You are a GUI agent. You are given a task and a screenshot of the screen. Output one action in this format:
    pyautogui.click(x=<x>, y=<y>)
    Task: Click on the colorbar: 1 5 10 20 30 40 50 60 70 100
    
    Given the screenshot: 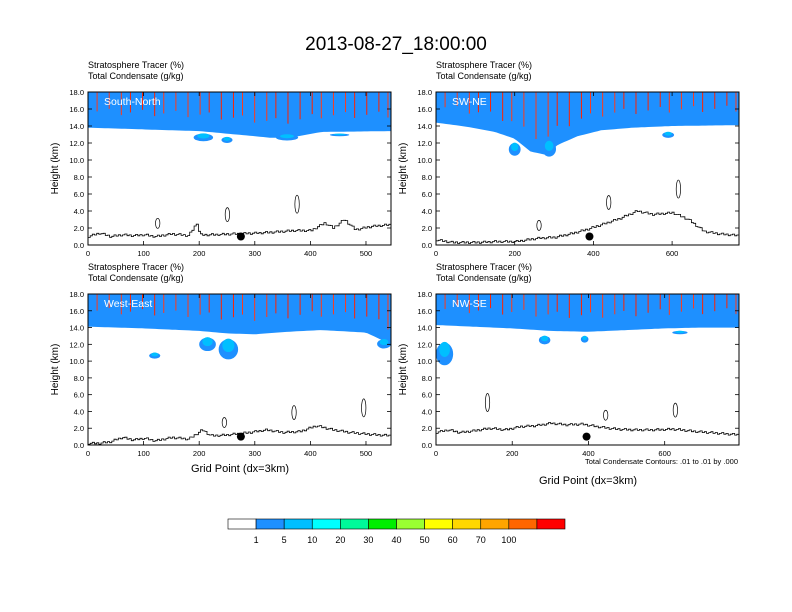 What is the action you would take?
    pyautogui.click(x=396, y=531)
    